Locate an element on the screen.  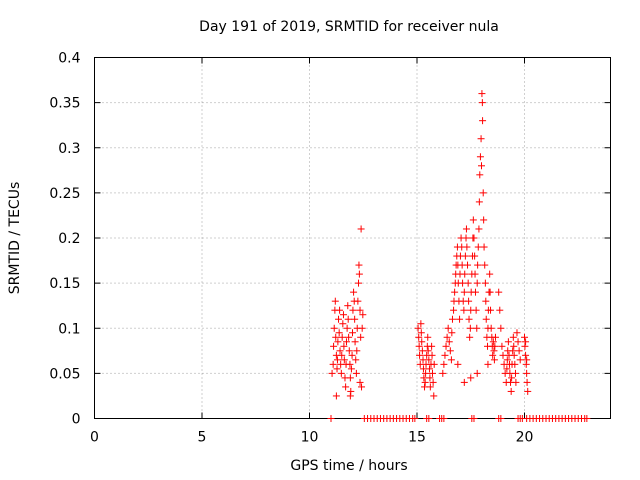
y-axis-title: SRMTID / TECUs is located at coordinates (15, 238).